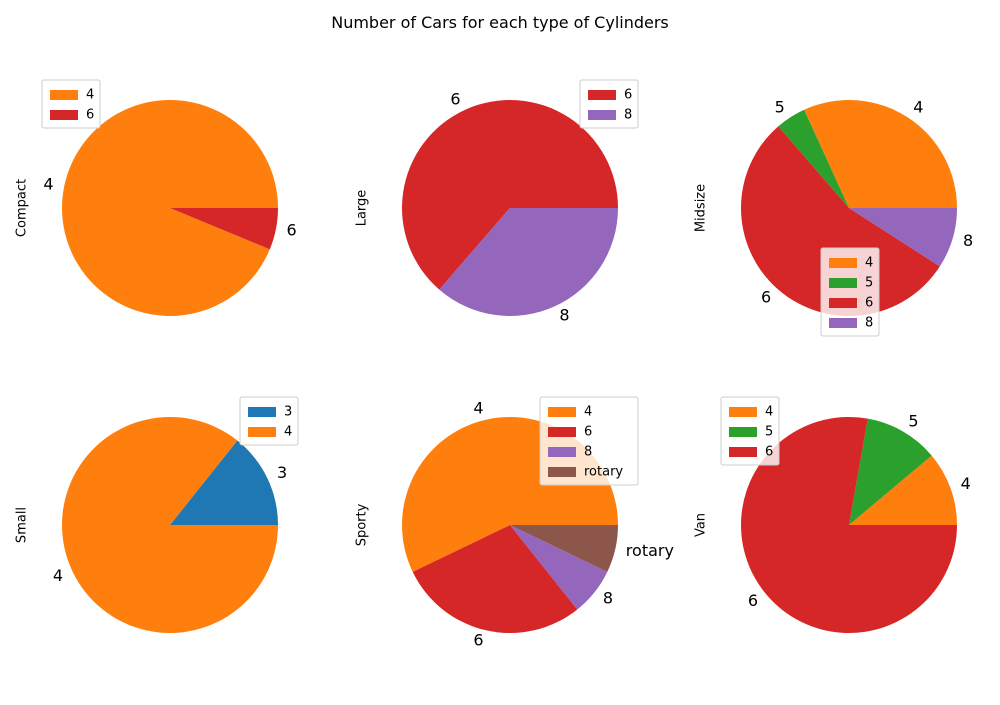  What do you see at coordinates (288, 412) in the screenshot?
I see `legend-label: 3` at bounding box center [288, 412].